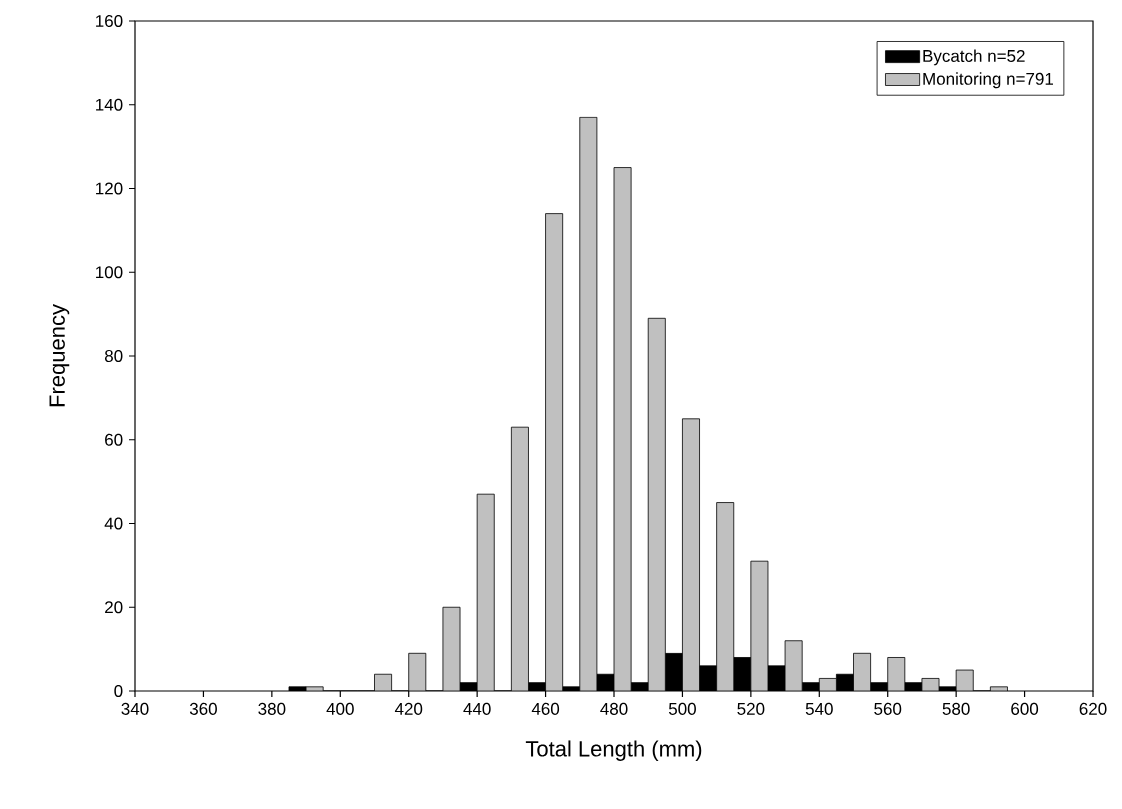 This screenshot has height=809, width=1122. Describe the element at coordinates (614, 708) in the screenshot. I see `x-tick-label: 480` at that location.